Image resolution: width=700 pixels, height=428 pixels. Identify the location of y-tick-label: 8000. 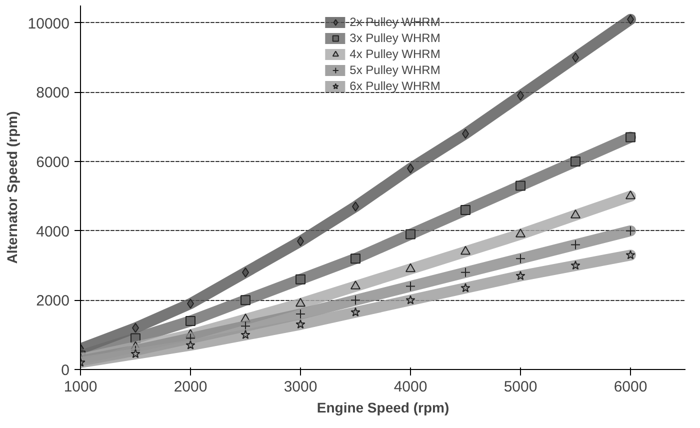
(53, 93).